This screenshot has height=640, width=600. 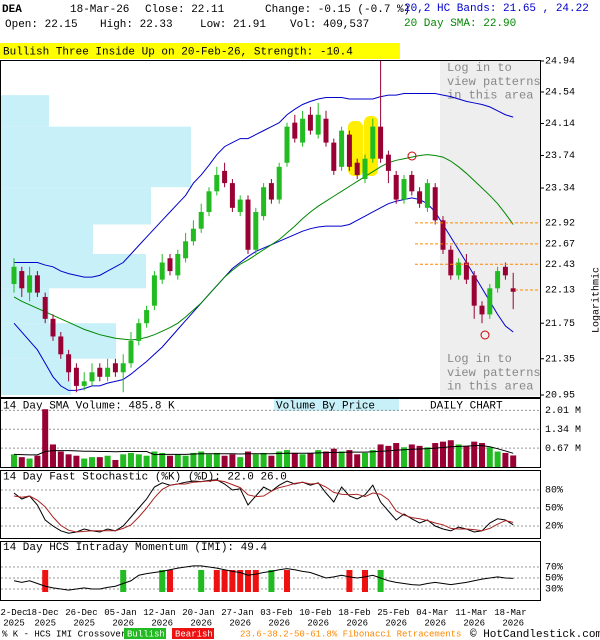 I want to click on bearish-legend: Bearish, so click(x=194, y=634).